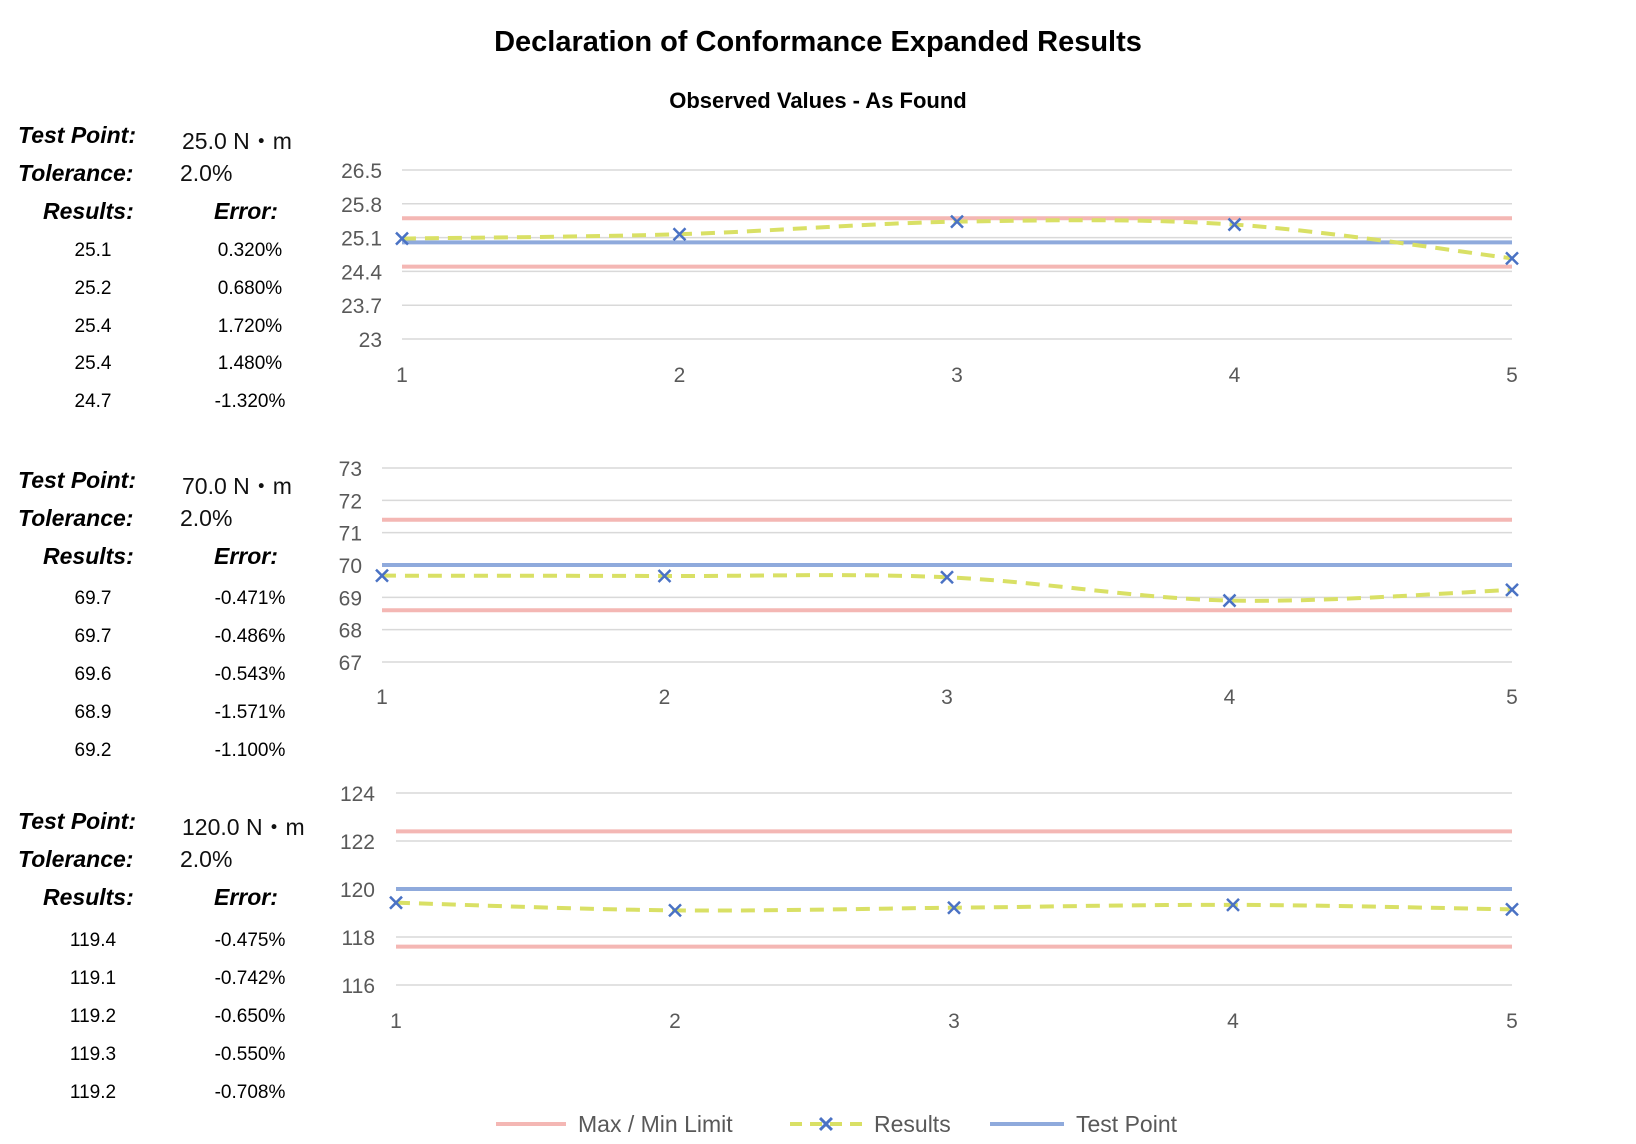  What do you see at coordinates (350, 663) in the screenshot?
I see `y-tick-label: 67` at bounding box center [350, 663].